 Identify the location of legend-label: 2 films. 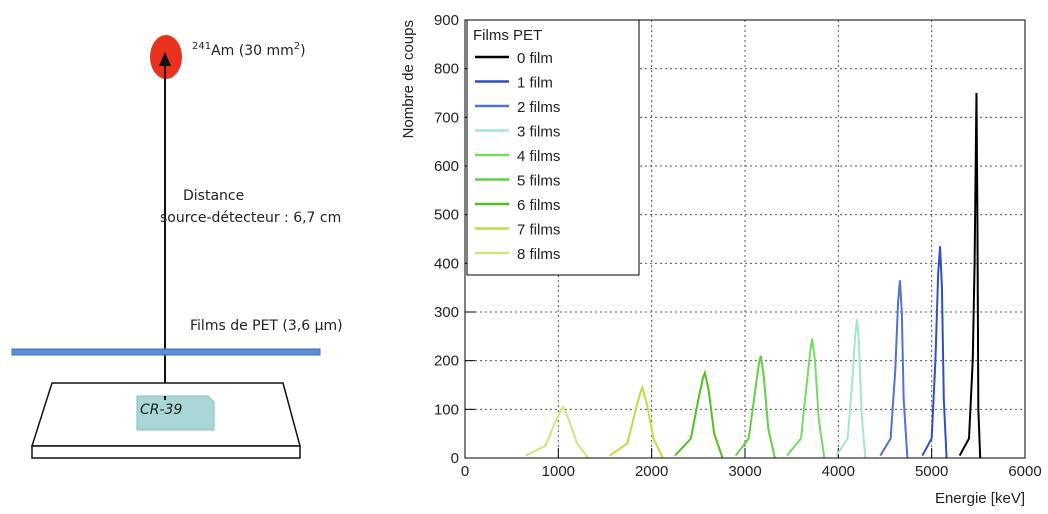
(538, 107).